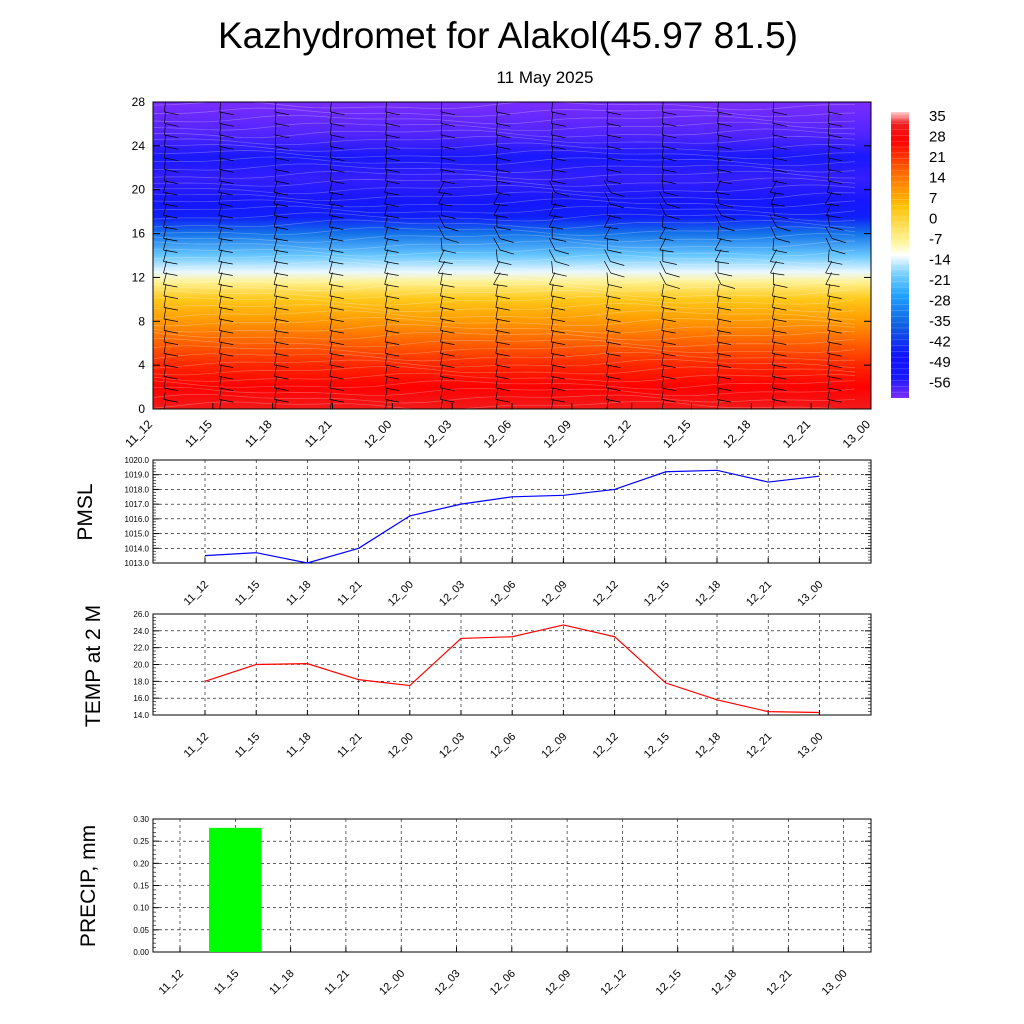 The width and height of the screenshot is (1024, 1024). I want to click on x-tick-label: 11_12, so click(197, 746).